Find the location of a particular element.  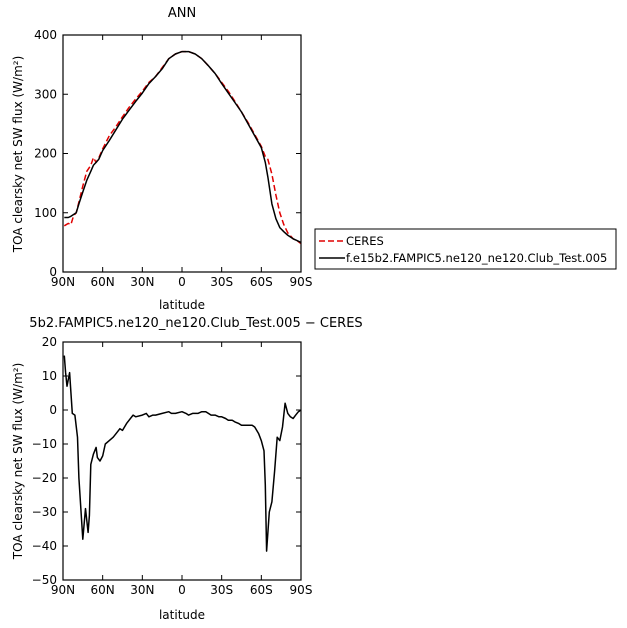

y-tick-label: 10 is located at coordinates (49, 376).